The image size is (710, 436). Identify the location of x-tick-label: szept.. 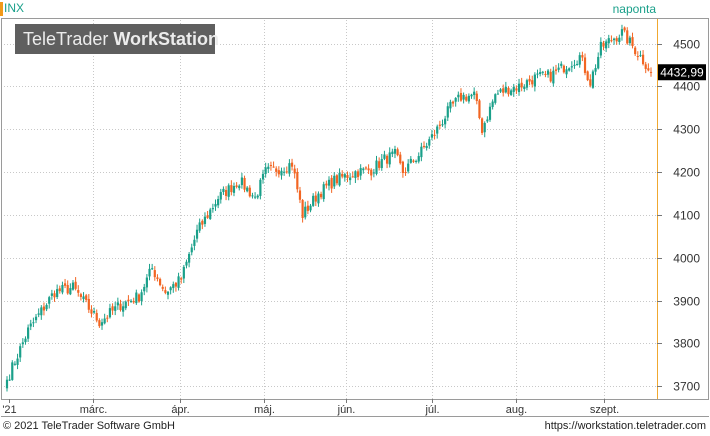
(604, 410).